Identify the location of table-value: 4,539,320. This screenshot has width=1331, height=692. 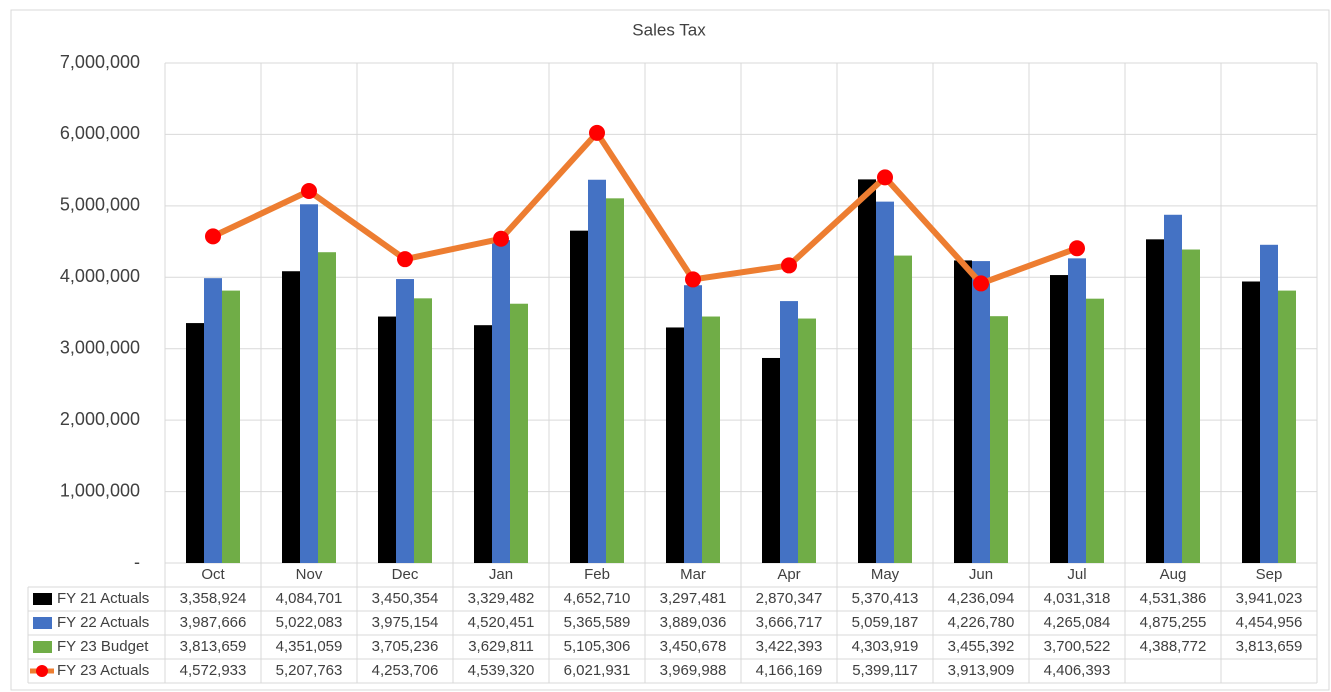
(501, 670).